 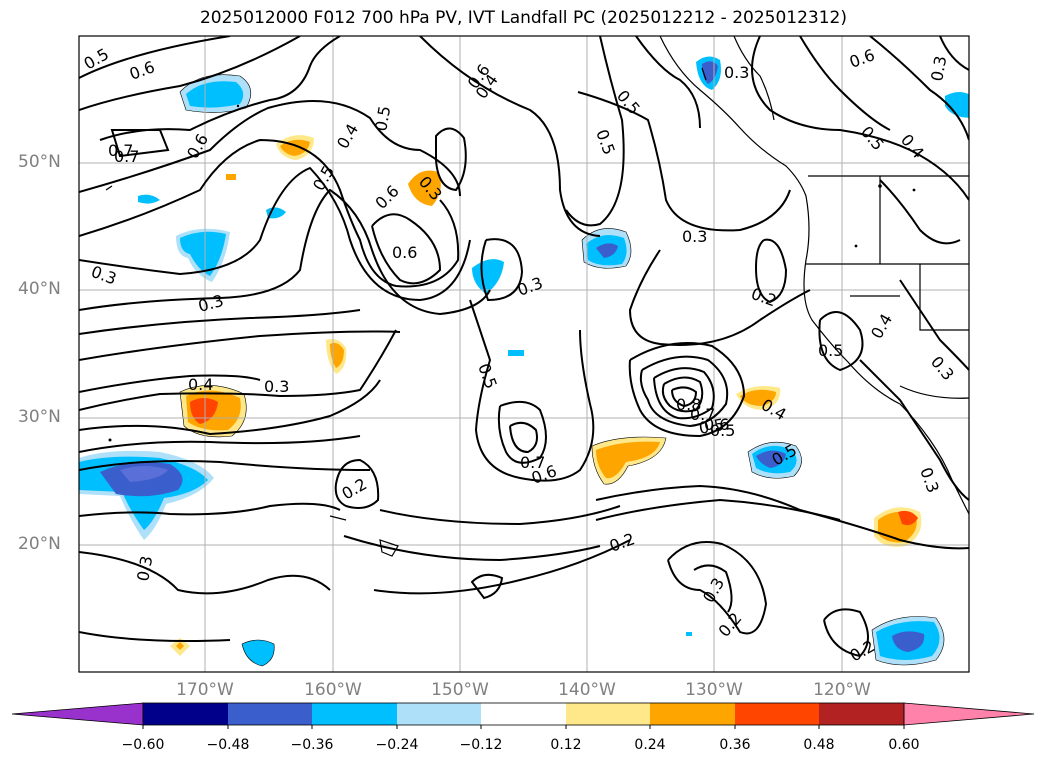 What do you see at coordinates (523, 715) in the screenshot?
I see `colorbar` at bounding box center [523, 715].